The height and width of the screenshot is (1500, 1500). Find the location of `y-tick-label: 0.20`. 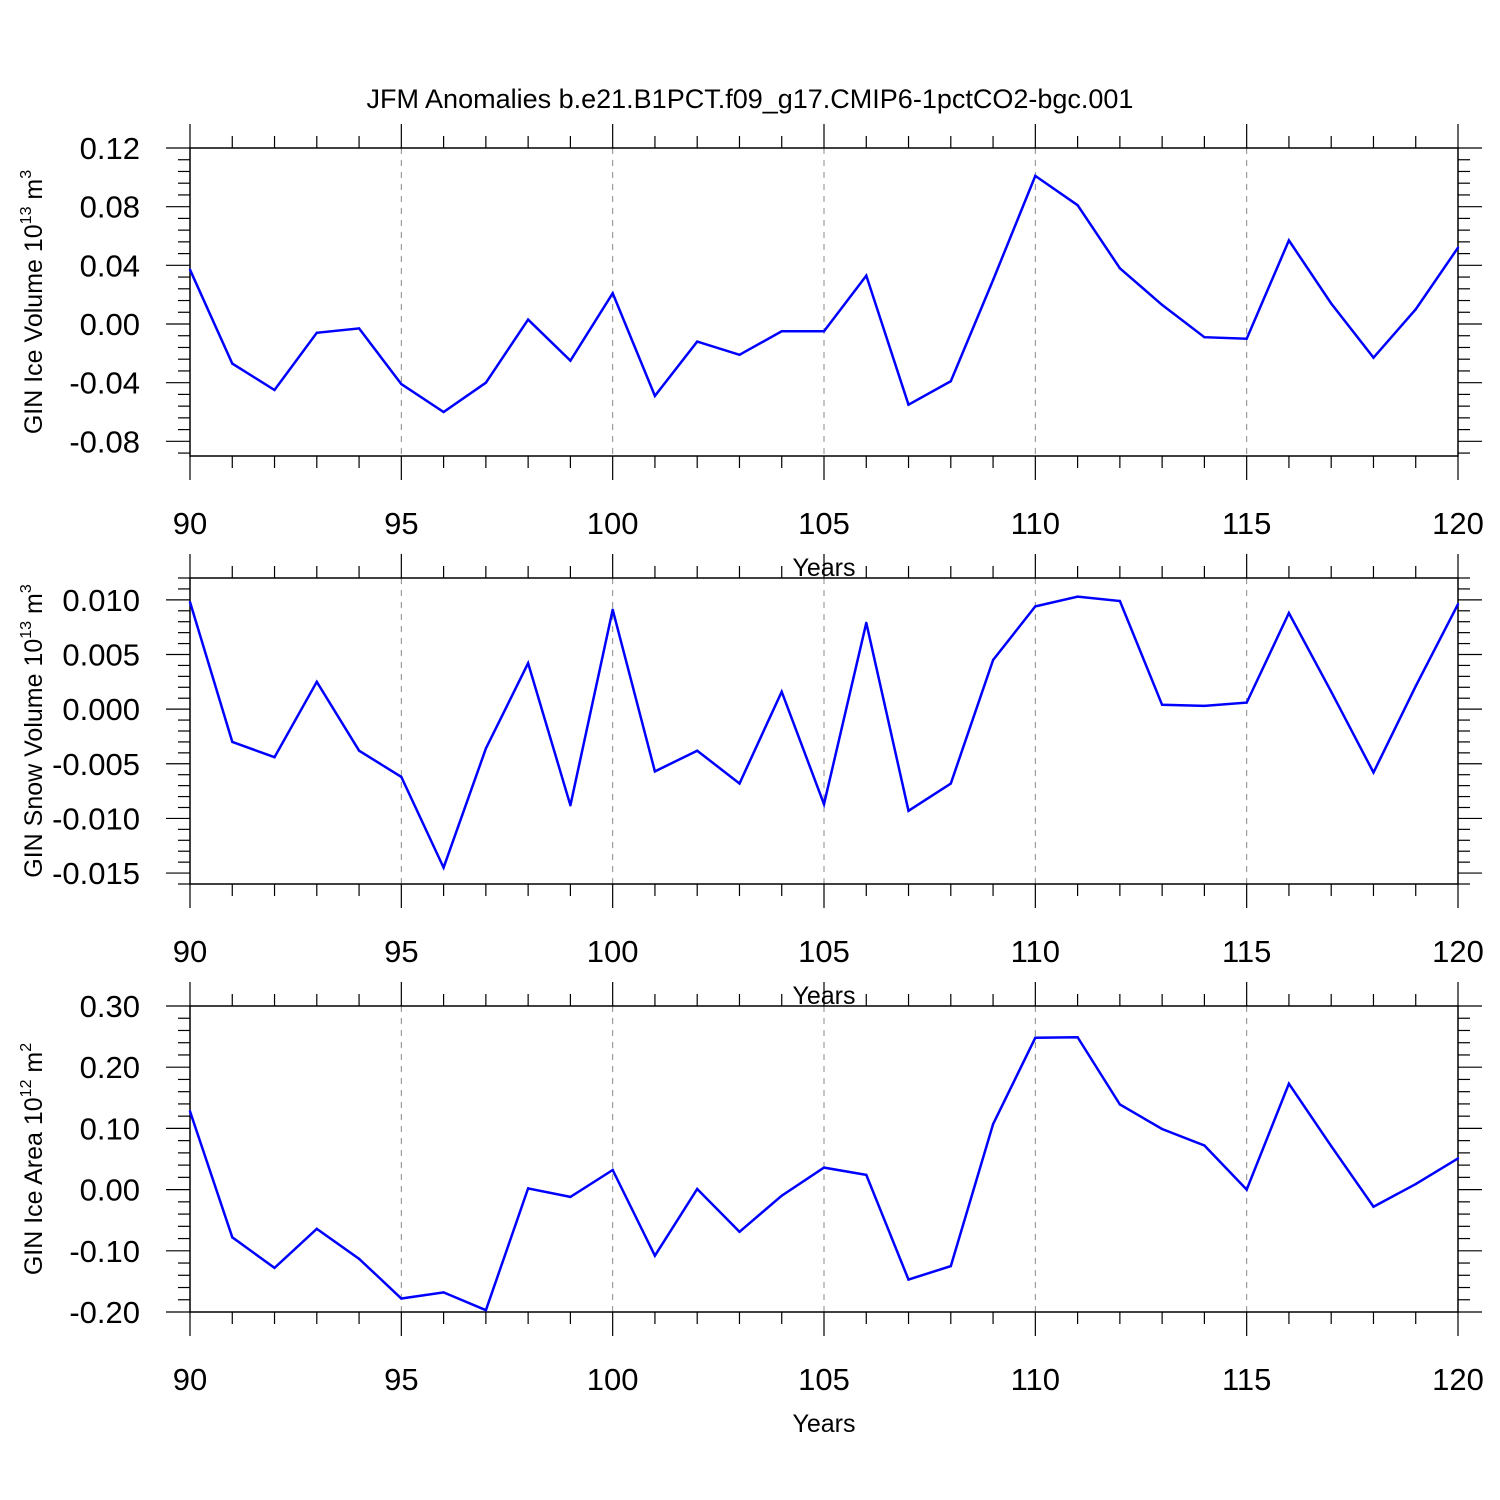

y-tick-label: 0.20 is located at coordinates (110, 1067).